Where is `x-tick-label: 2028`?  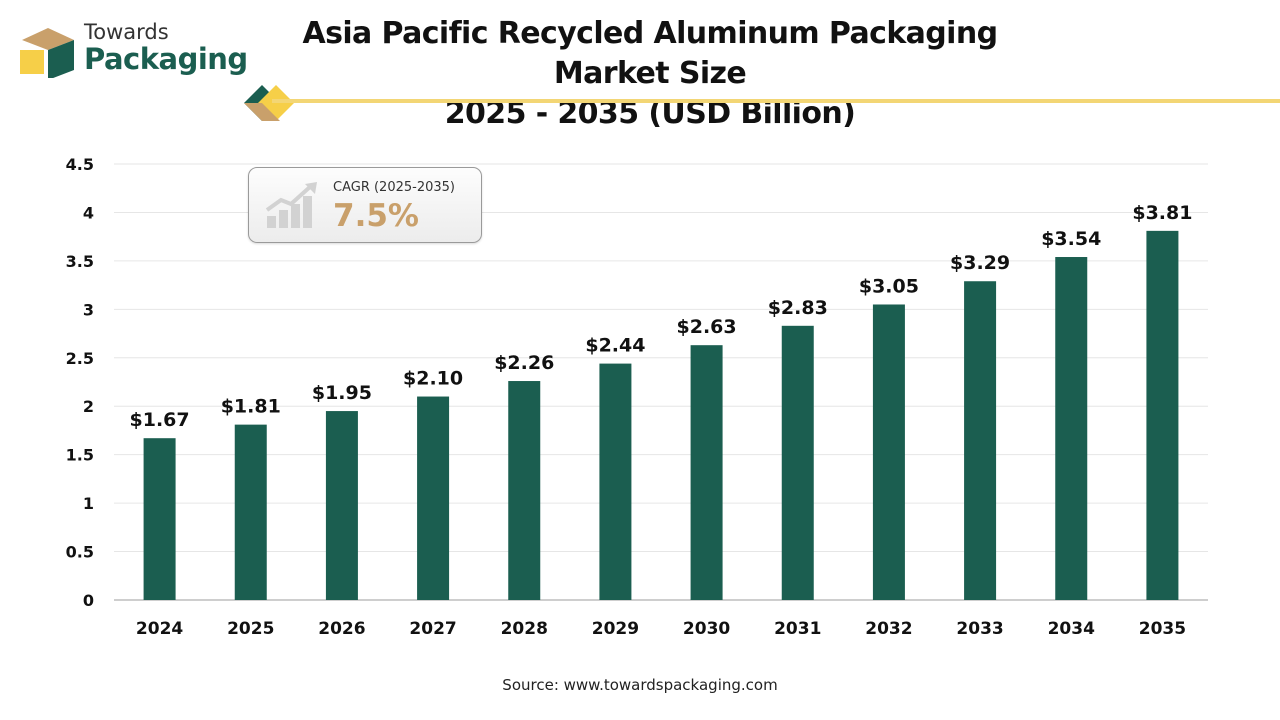 x-tick-label: 2028 is located at coordinates (524, 629).